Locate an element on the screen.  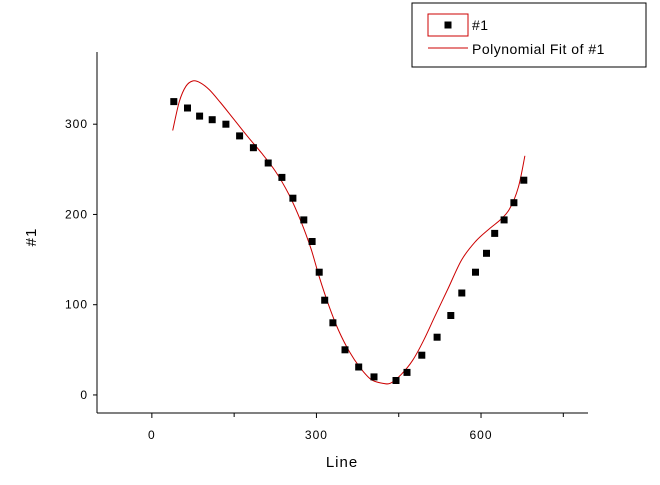
x-tick-label: 0 is located at coordinates (152, 435).